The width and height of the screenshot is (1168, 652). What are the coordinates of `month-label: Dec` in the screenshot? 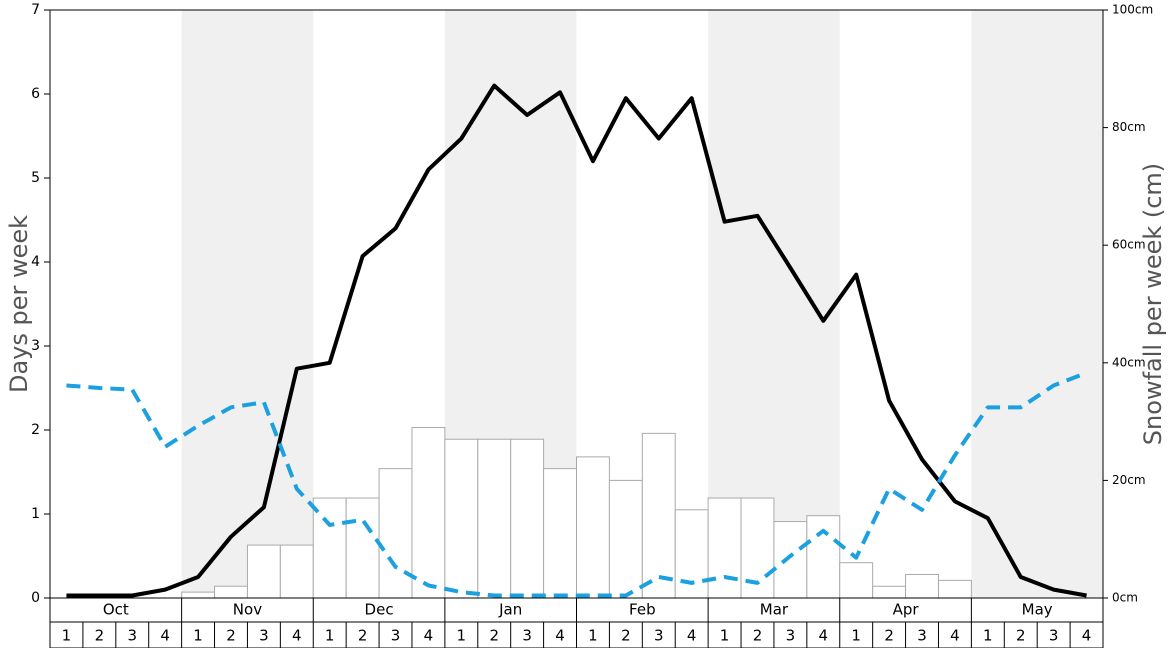 It's located at (379, 610).